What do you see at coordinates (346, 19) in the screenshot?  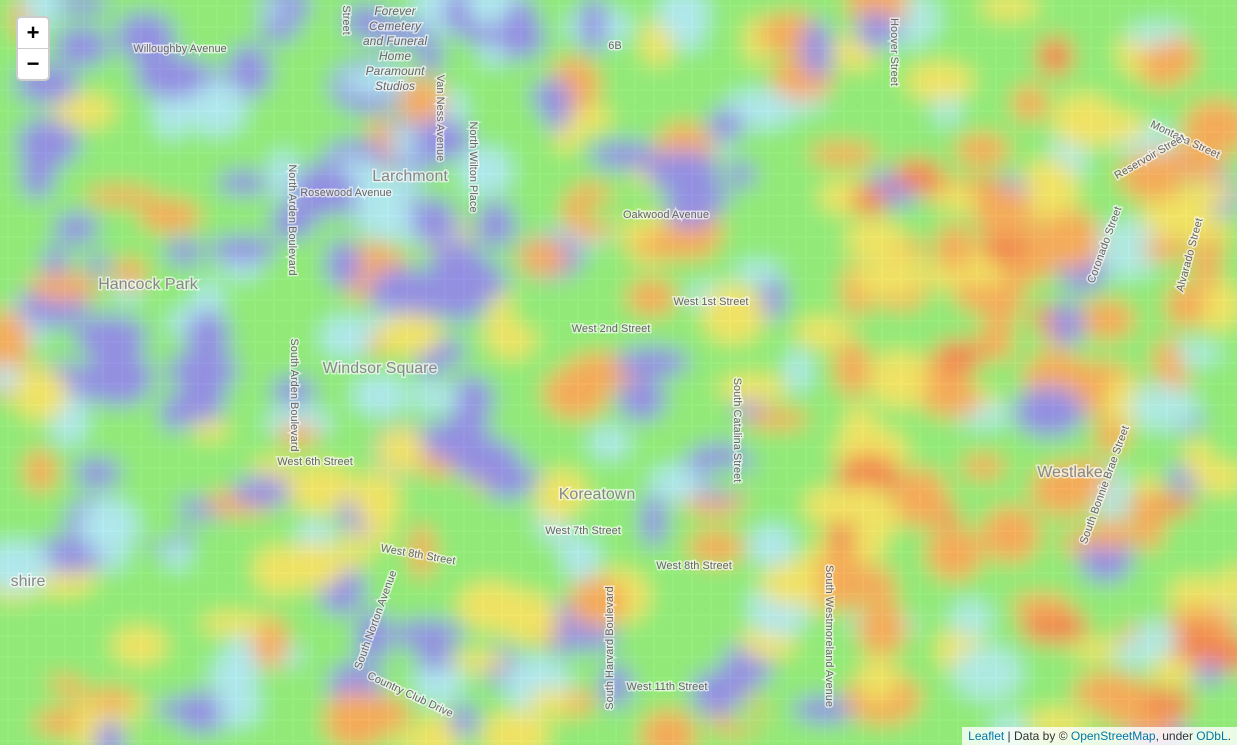 I see `map-label: Street` at bounding box center [346, 19].